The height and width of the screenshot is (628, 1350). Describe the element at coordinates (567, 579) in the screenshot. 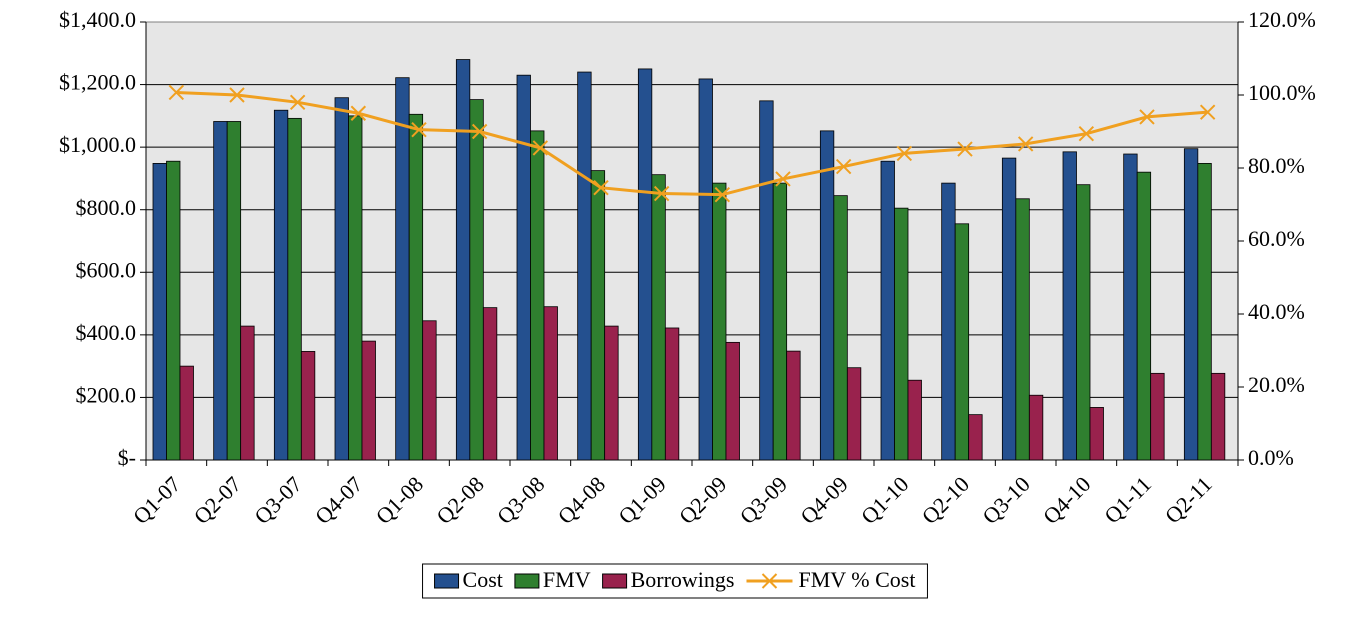

I see `legend-label: FMV` at that location.